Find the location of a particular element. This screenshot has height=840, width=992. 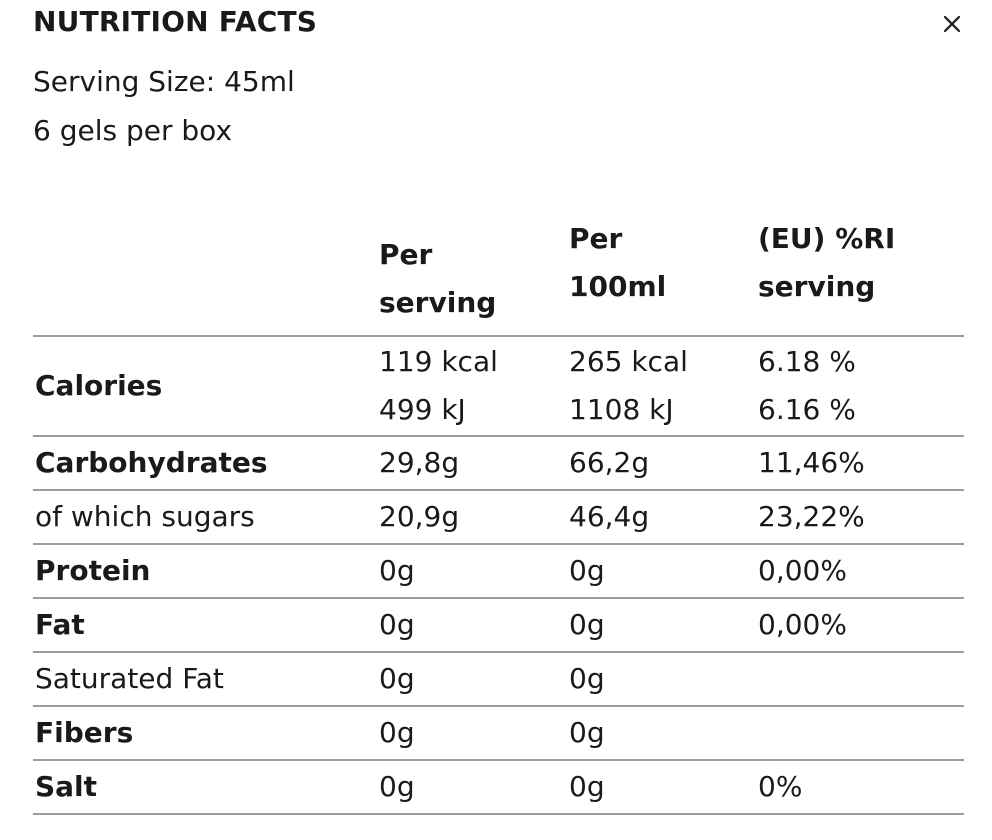

cell-ri-kj: 6.16 % is located at coordinates (807, 409).